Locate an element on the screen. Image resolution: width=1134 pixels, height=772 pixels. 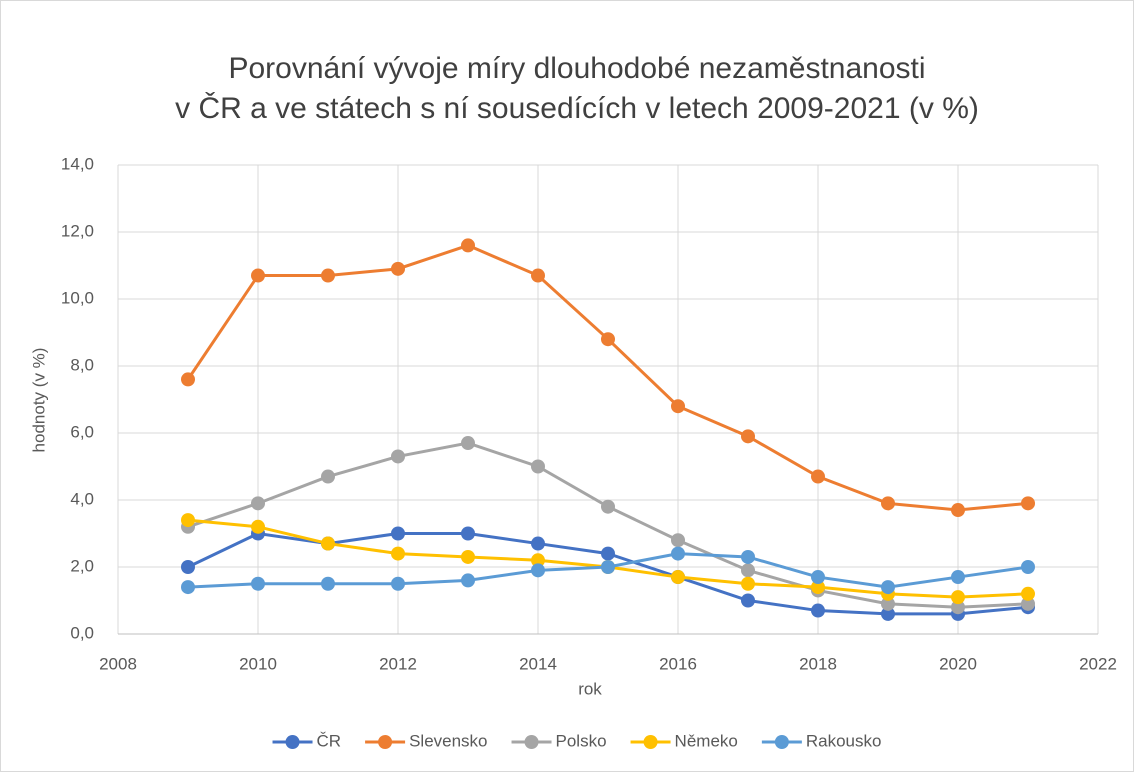
legend-label: ČR is located at coordinates (329, 740).